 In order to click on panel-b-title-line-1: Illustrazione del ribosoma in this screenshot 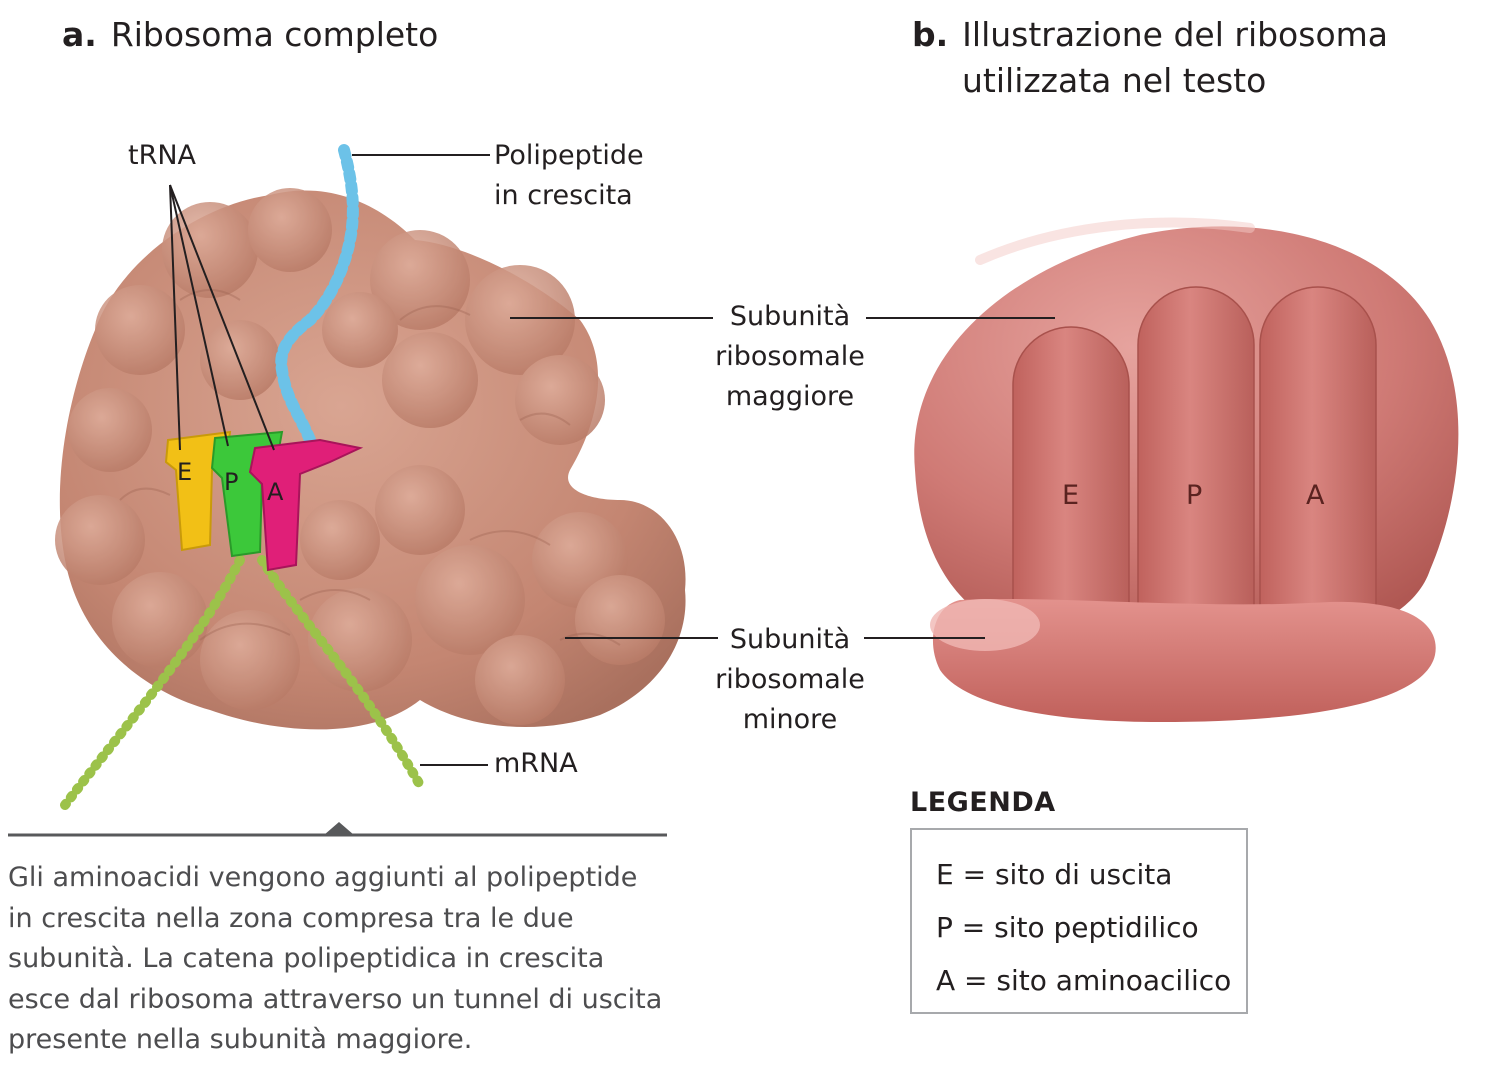, I will do `click(1175, 34)`.